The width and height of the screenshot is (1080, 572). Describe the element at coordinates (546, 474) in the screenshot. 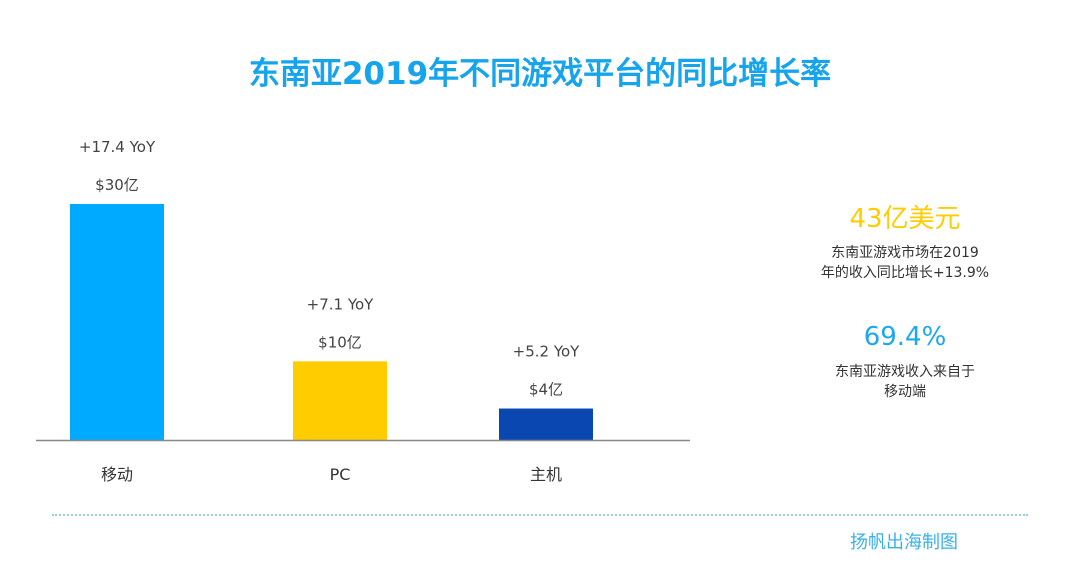

I see `category-label: 主机` at that location.